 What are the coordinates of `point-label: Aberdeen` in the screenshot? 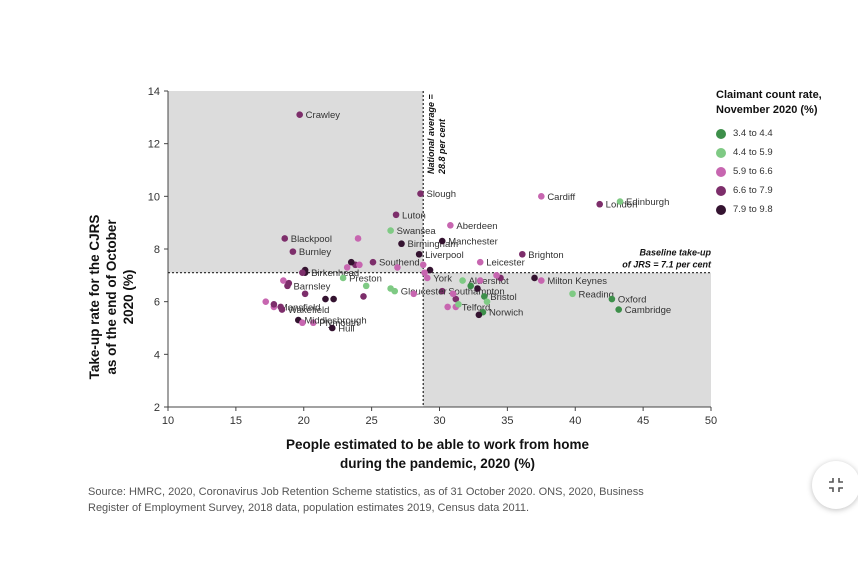 It's located at (476, 226).